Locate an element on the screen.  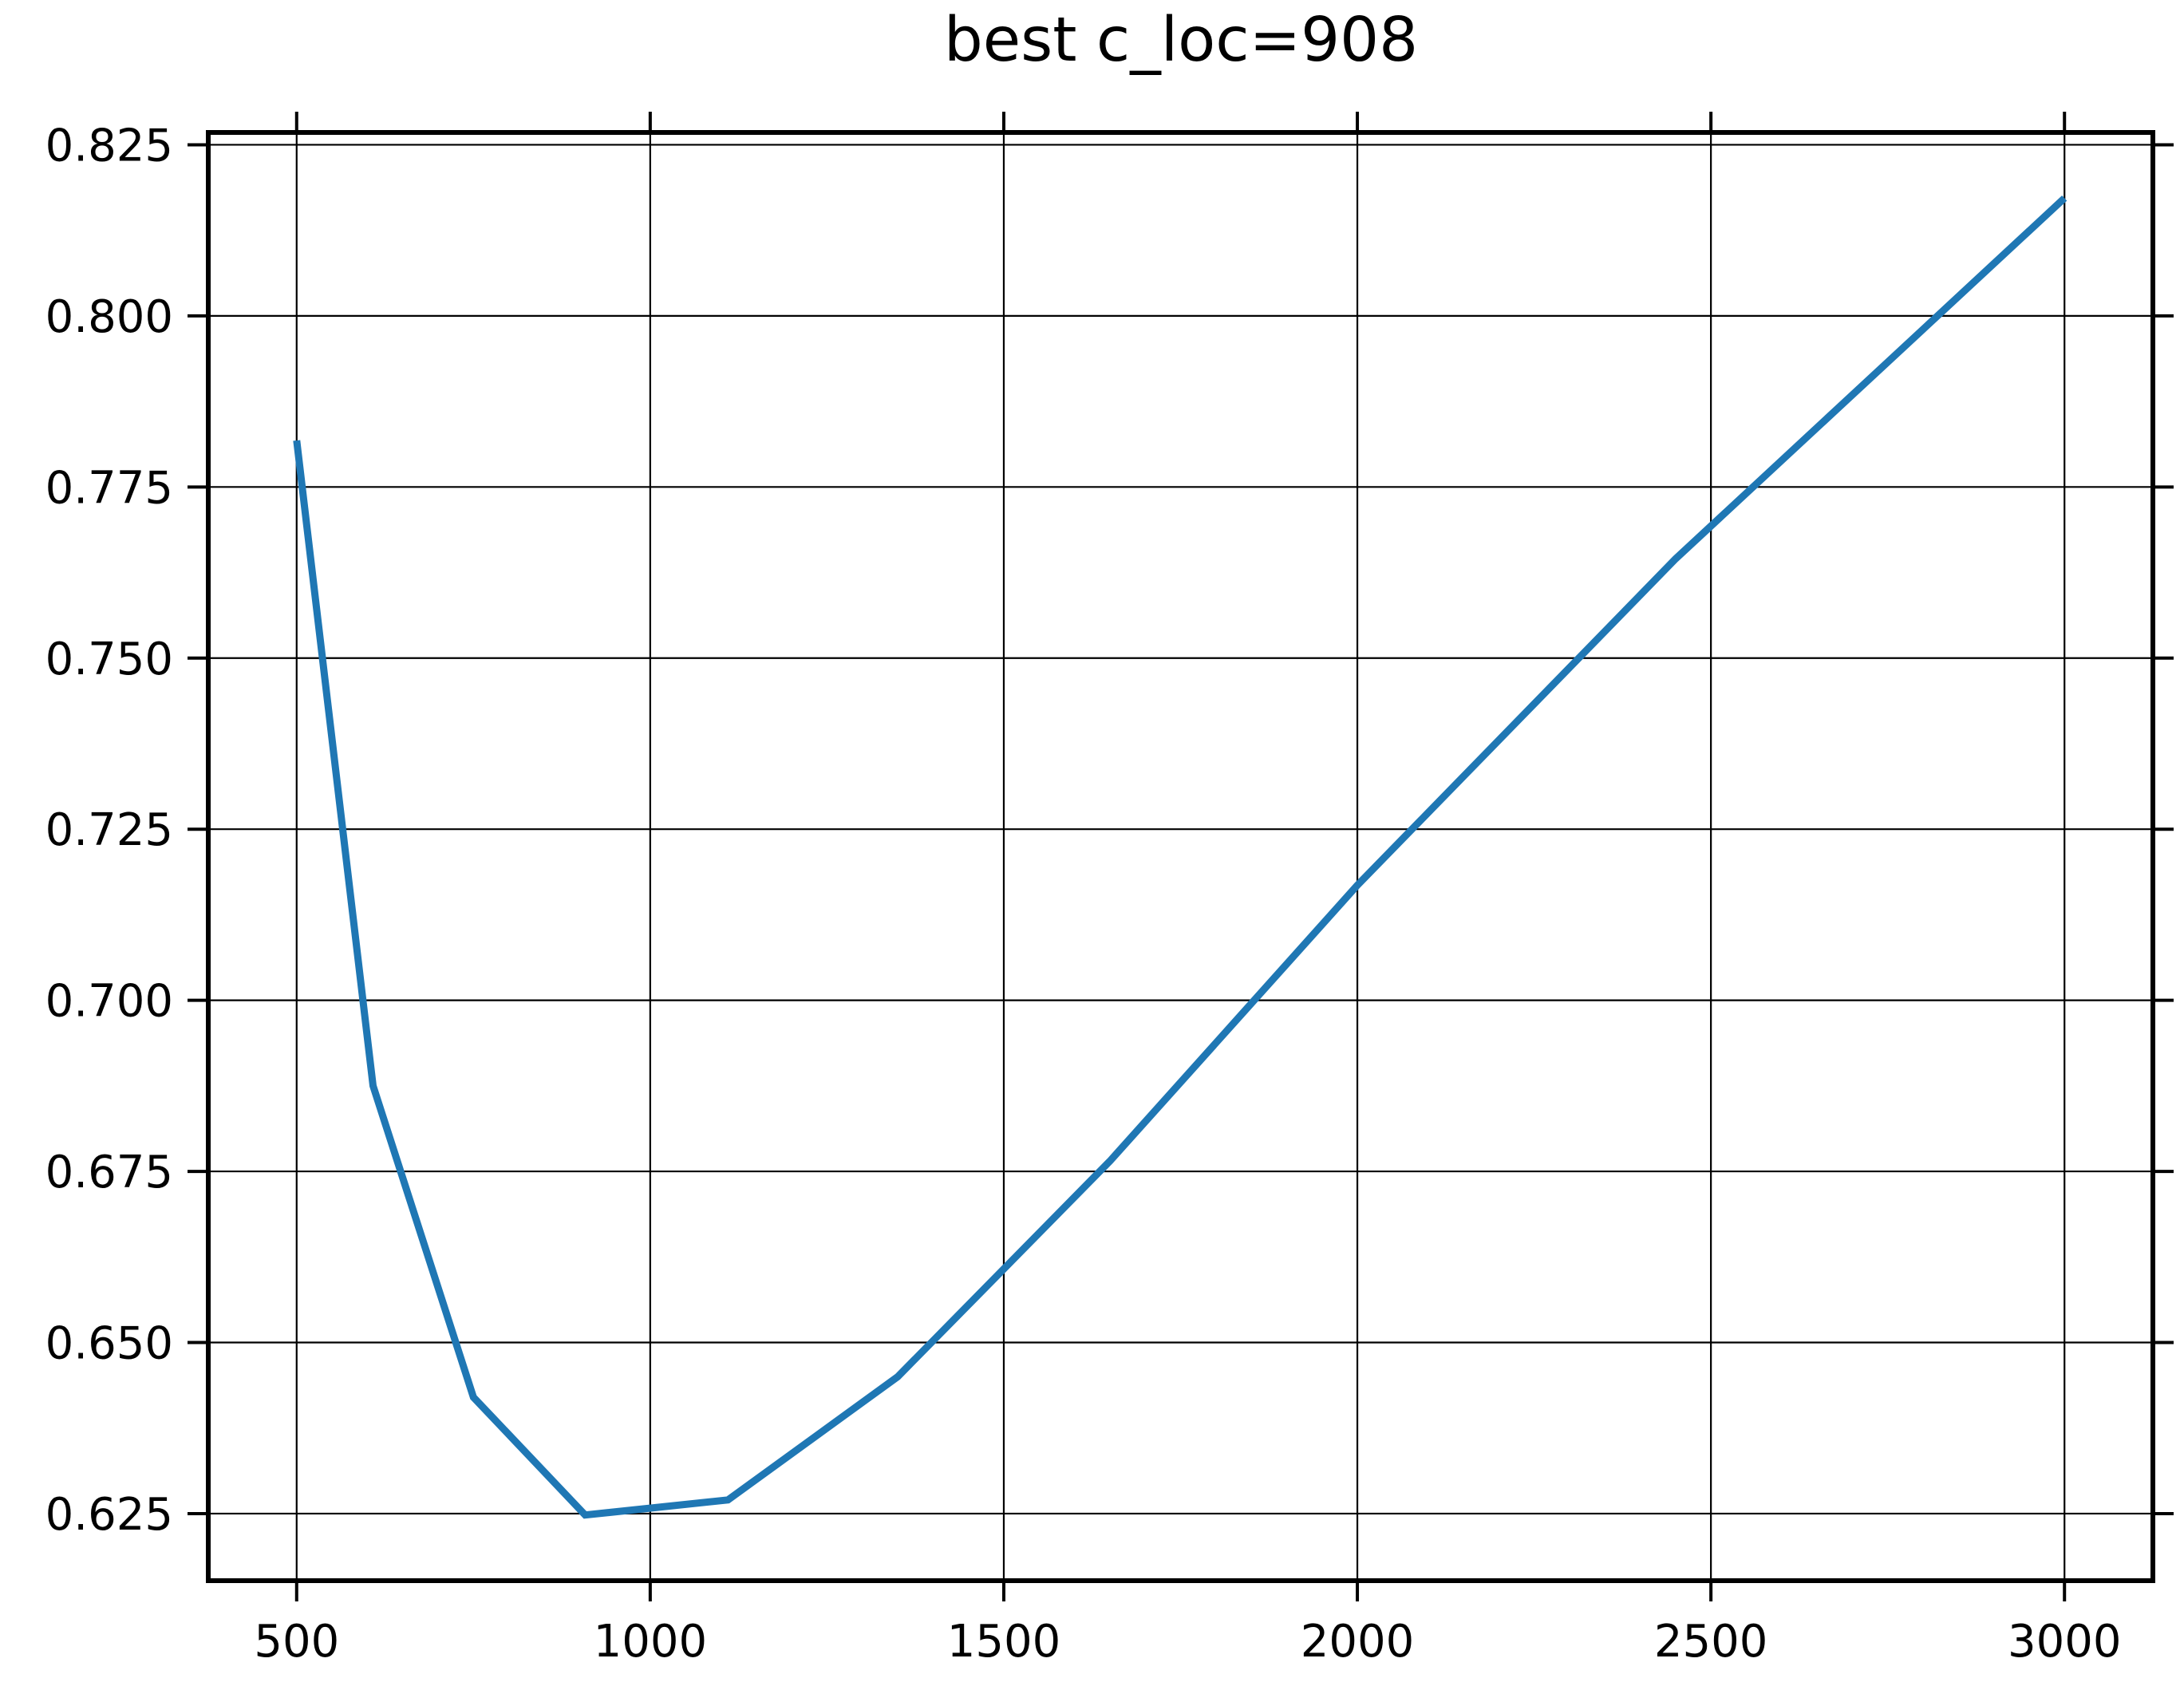
y-tick-label: 0.650 is located at coordinates (109, 1344).